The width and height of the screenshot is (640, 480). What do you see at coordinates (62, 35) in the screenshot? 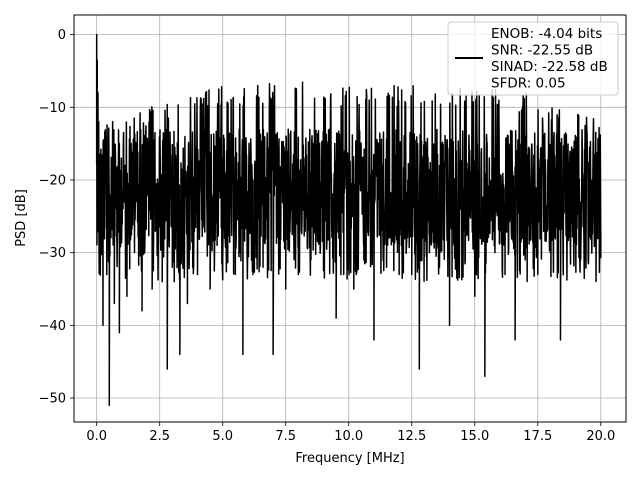
I see `y-tick-label: 0` at bounding box center [62, 35].